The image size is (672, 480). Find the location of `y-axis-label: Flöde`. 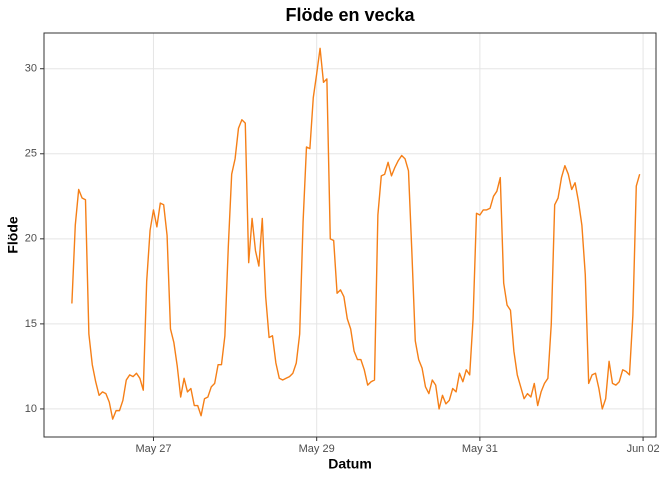

y-axis-label: Flöde is located at coordinates (13, 235).